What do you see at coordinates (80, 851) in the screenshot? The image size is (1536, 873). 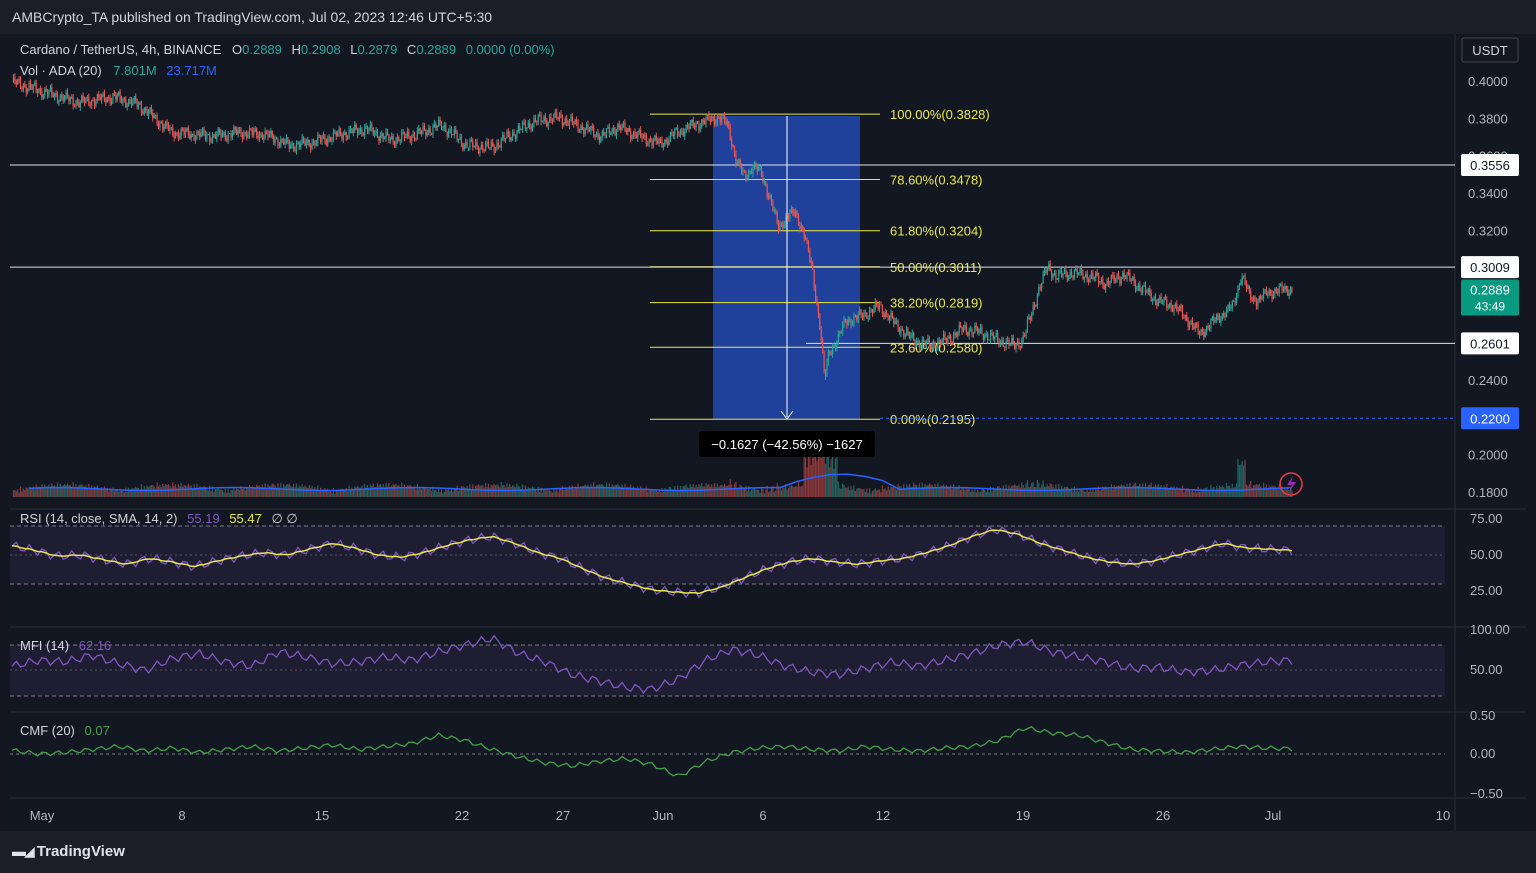 I see `tradingview-logo-text: TradingView` at bounding box center [80, 851].